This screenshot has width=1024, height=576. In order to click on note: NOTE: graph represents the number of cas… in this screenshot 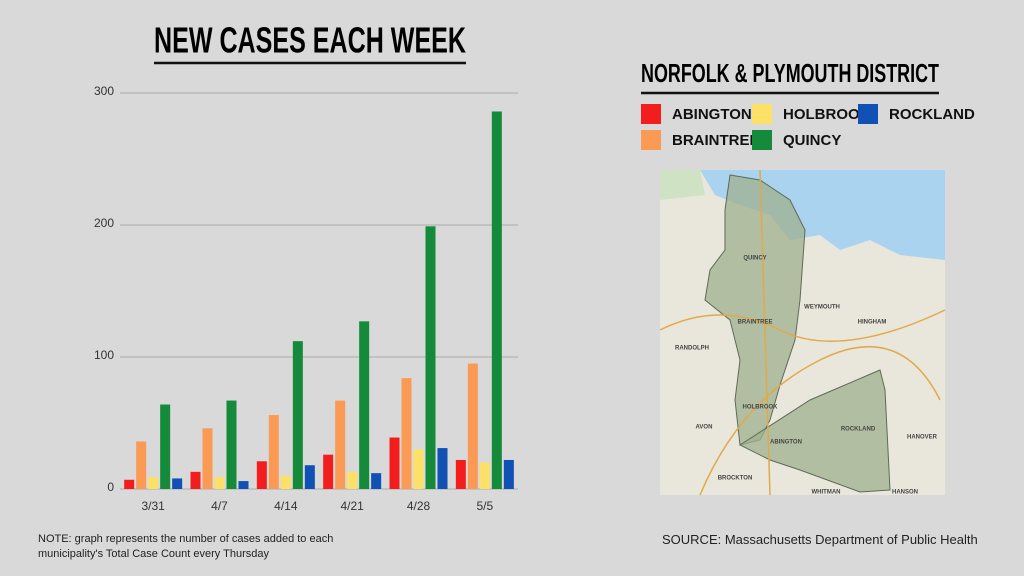, I will do `click(186, 546)`.